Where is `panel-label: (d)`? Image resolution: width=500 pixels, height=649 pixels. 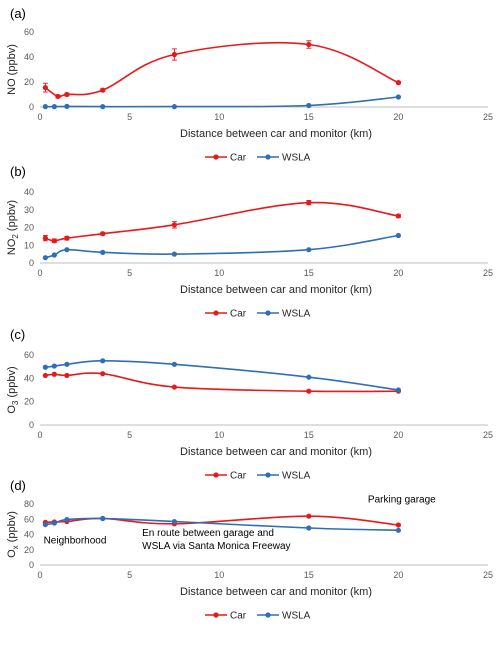
panel-label: (d) is located at coordinates (18, 485).